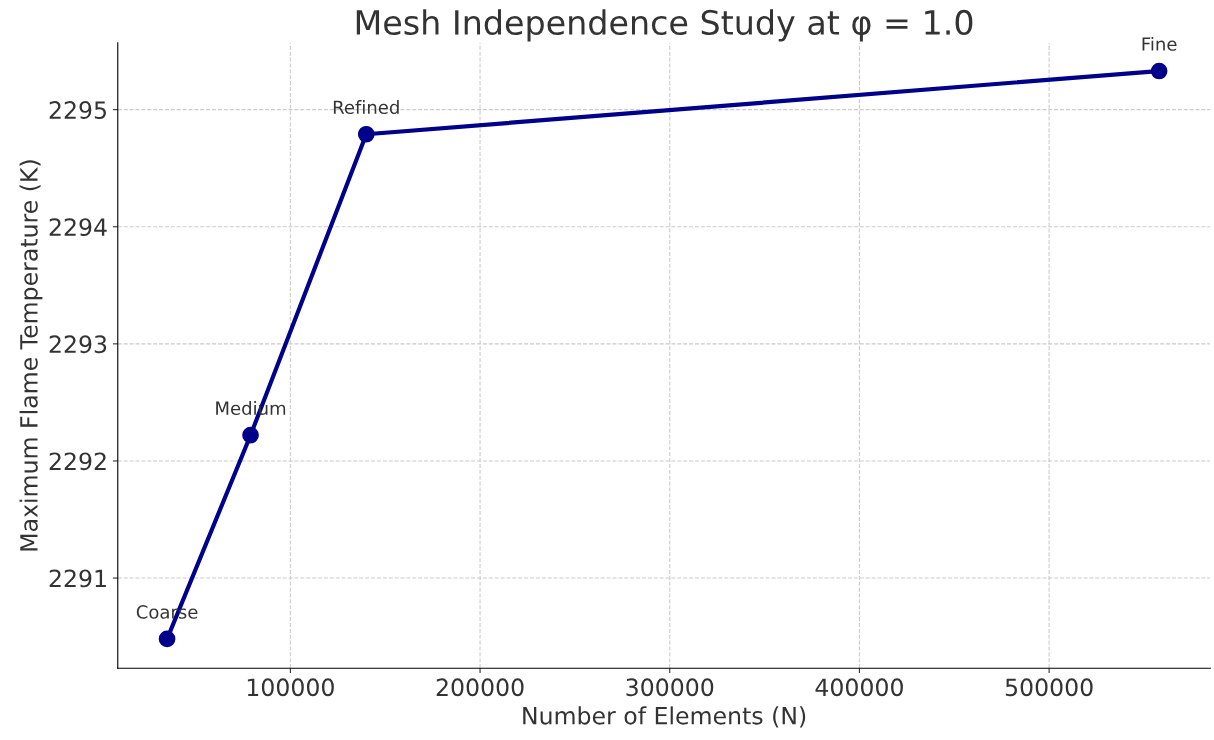  I want to click on y-tick-label: 2291, so click(77, 578).